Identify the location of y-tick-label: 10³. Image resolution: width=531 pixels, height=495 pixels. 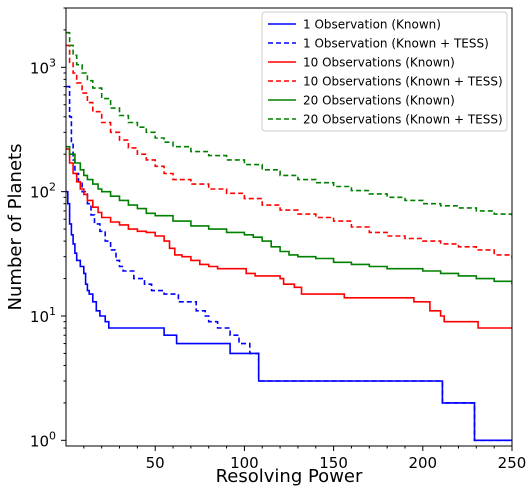
(43, 66).